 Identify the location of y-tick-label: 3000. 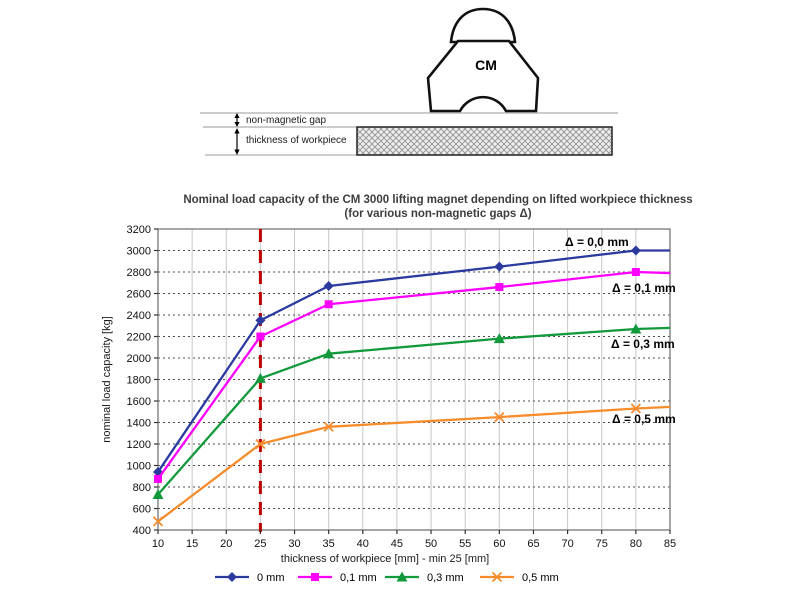
(139, 252).